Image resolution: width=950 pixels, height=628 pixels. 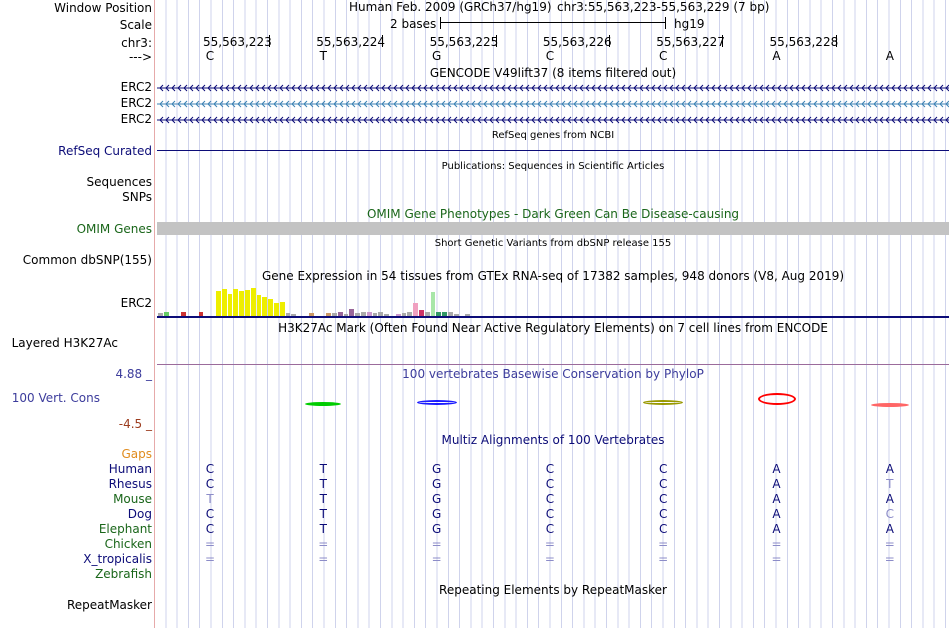 I want to click on conservation-label: 100 Vert. Cons, so click(x=55, y=398).